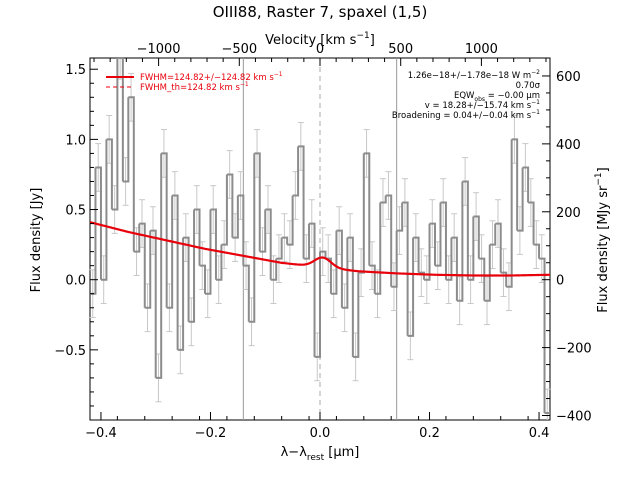 The image size is (640, 480). Describe the element at coordinates (429, 433) in the screenshot. I see `x-tick-label: 0.2` at that location.